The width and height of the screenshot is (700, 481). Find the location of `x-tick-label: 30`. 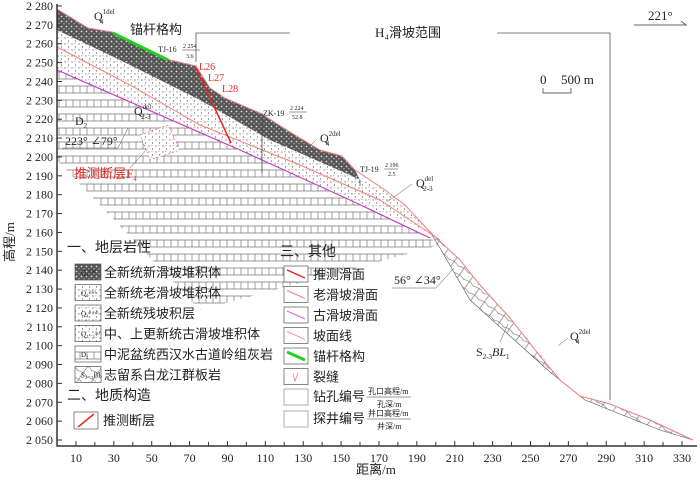

x-tick-label: 30 is located at coordinates (114, 458).